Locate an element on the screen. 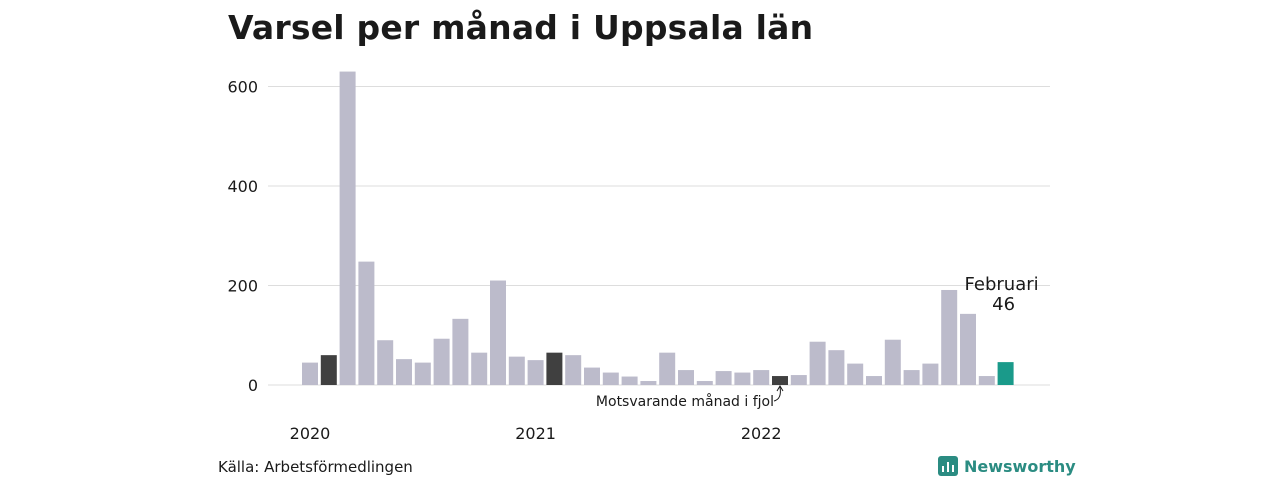 Image resolution: width=1280 pixels, height=480 pixels. x-year-label: 2022 is located at coordinates (761, 433).